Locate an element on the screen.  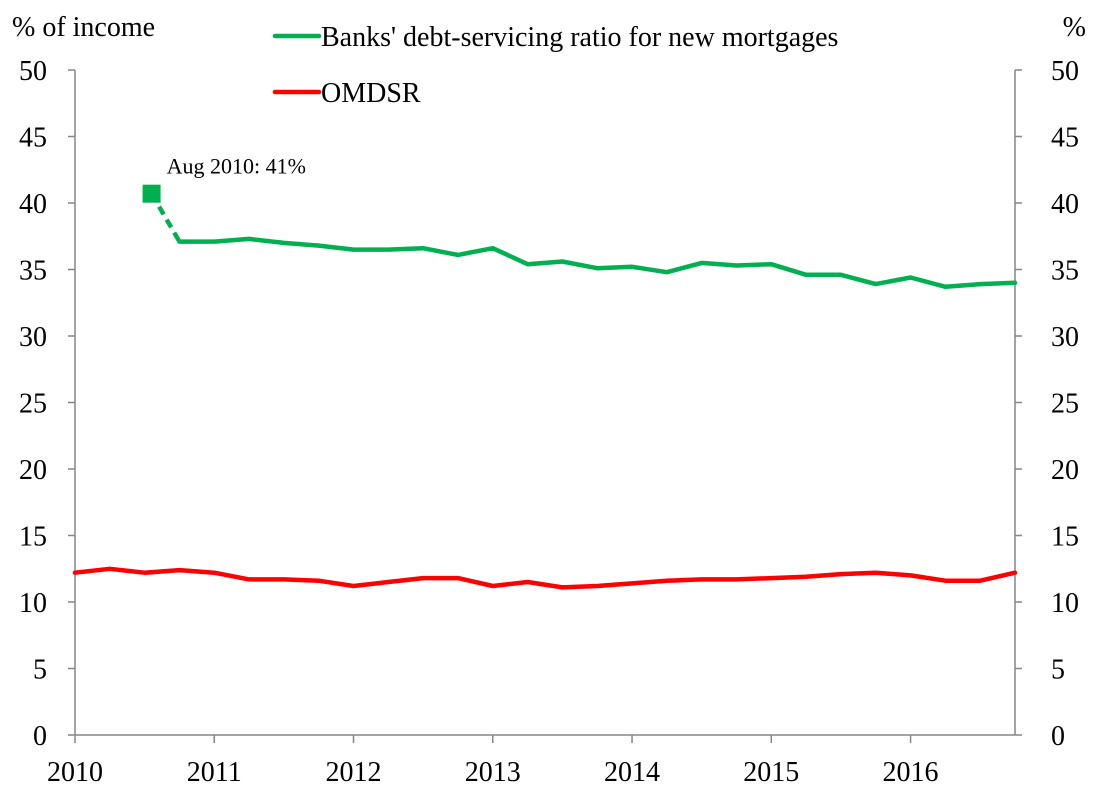
x-tick-label: 2010 is located at coordinates (75, 772).